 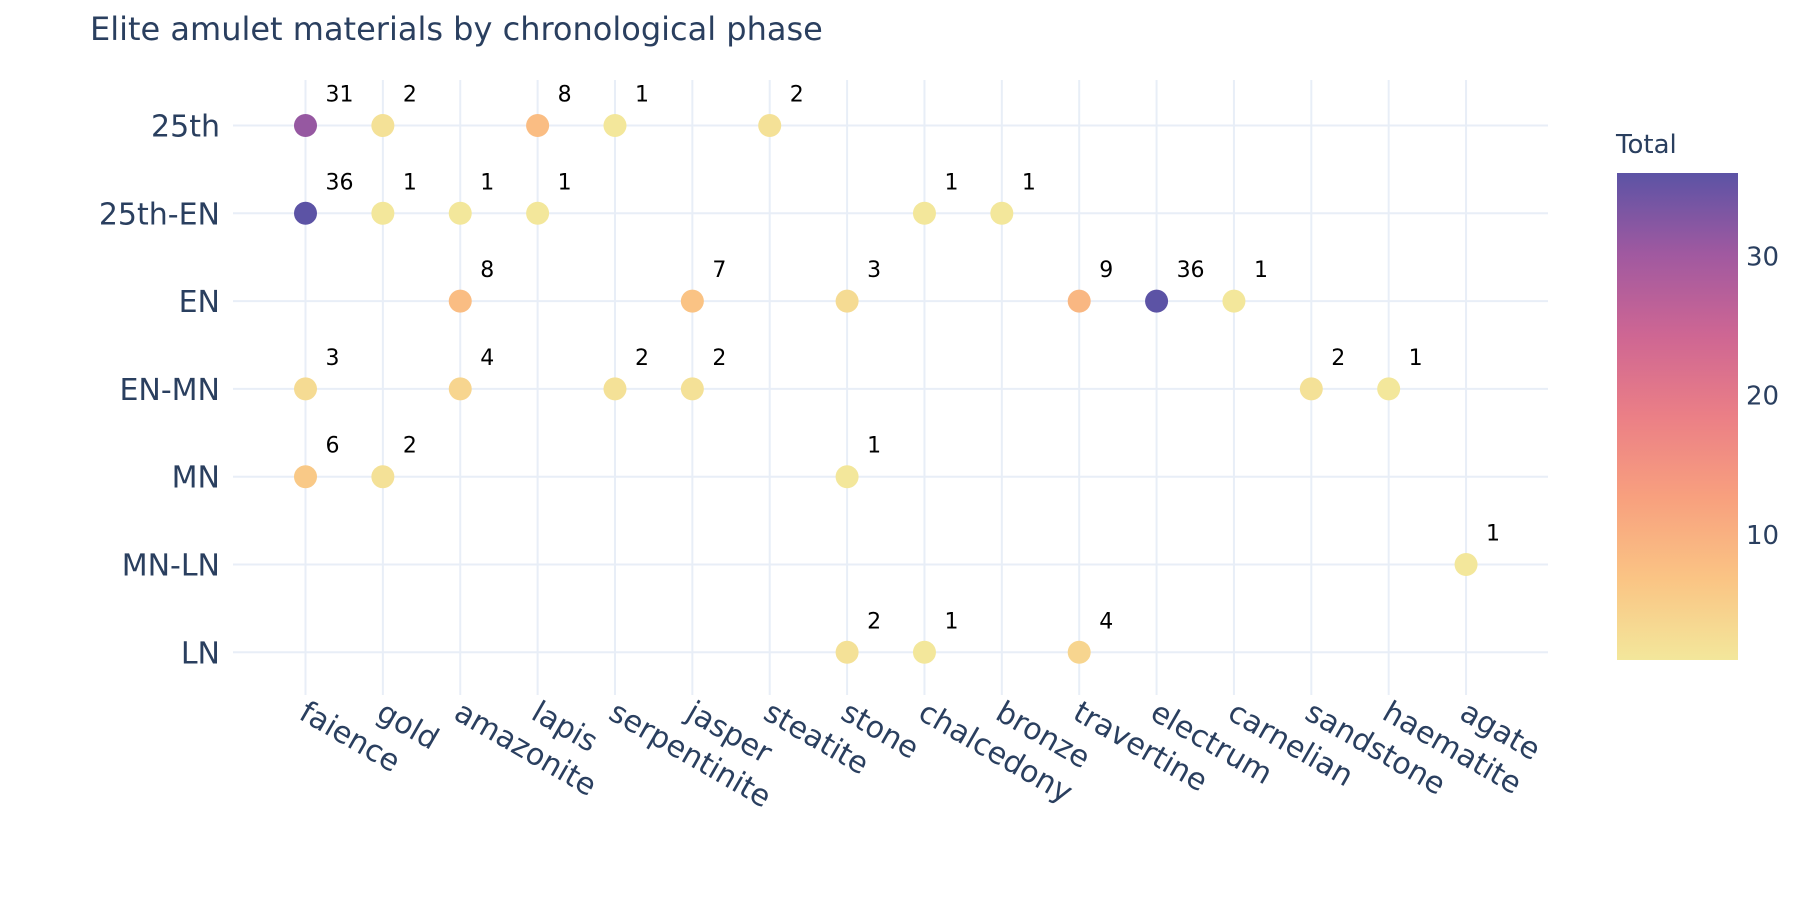 What do you see at coordinates (171, 566) in the screenshot?
I see `y-tick-label: MN-LN` at bounding box center [171, 566].